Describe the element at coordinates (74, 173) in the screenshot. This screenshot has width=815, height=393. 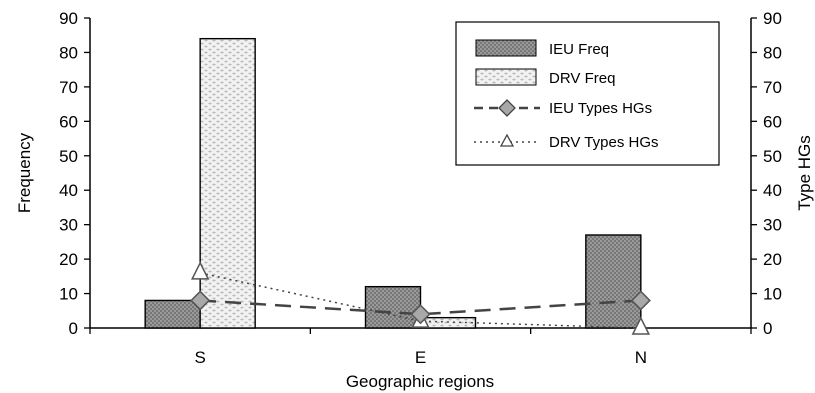
I see `left-y-ticks: 0 10 20 30 40 50 60 70 80 90` at that location.